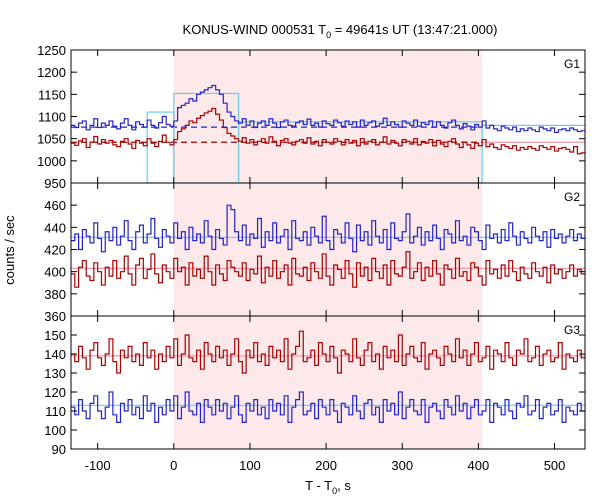  What do you see at coordinates (55, 430) in the screenshot?
I see `y-tick-label: 100` at bounding box center [55, 430].